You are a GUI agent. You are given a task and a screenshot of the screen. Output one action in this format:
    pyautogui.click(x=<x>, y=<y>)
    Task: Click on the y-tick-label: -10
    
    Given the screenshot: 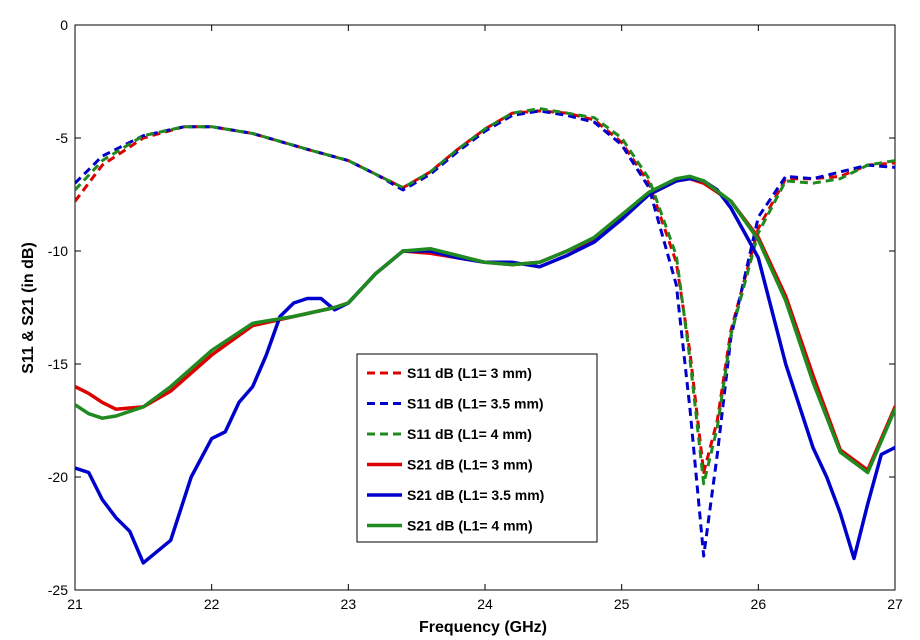 What is the action you would take?
    pyautogui.click(x=58, y=251)
    